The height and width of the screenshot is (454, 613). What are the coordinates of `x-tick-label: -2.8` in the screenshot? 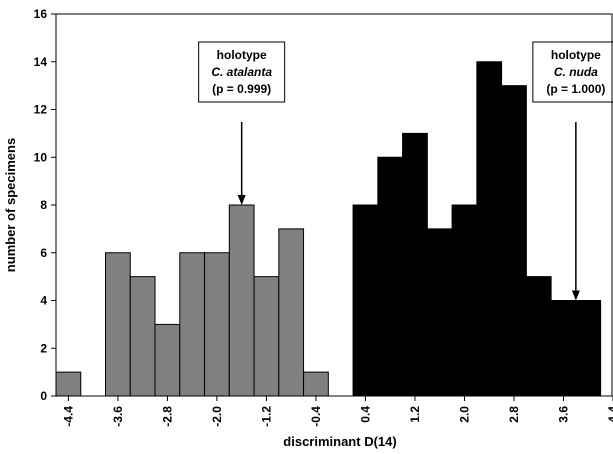 It's located at (167, 416).